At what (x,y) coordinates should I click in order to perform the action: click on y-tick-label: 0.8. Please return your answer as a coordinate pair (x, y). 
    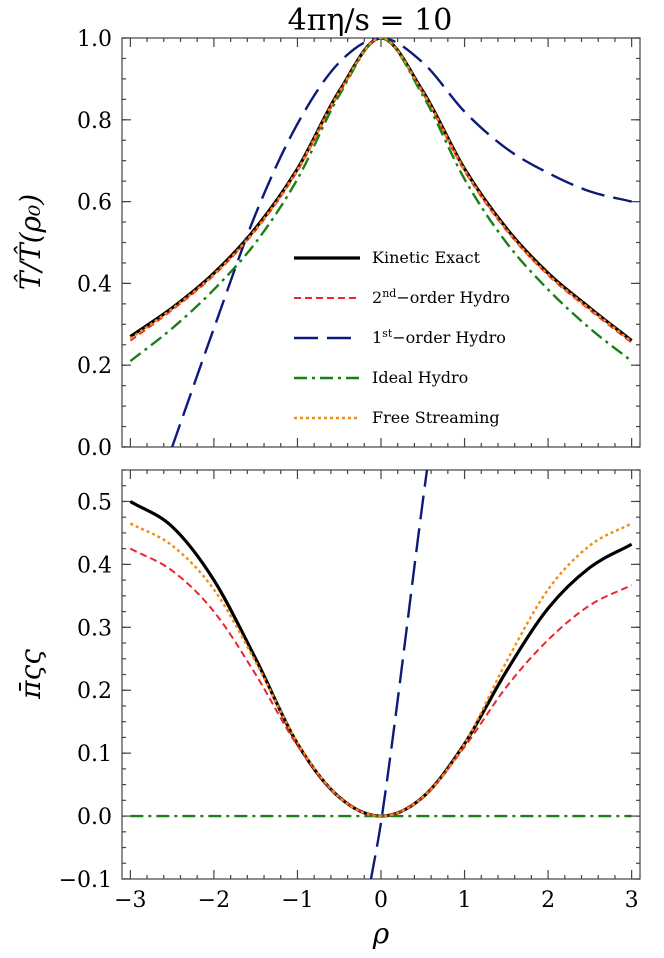
    Looking at the image, I should click on (94, 121).